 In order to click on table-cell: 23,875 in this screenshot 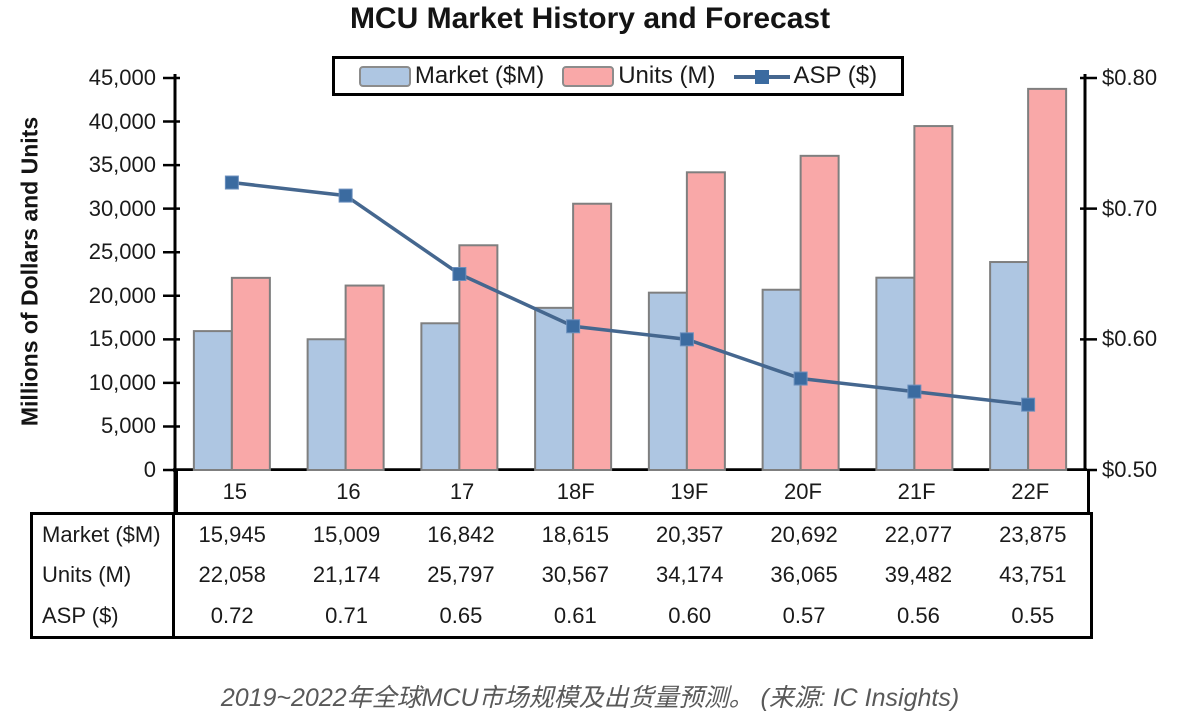, I will do `click(1033, 535)`.